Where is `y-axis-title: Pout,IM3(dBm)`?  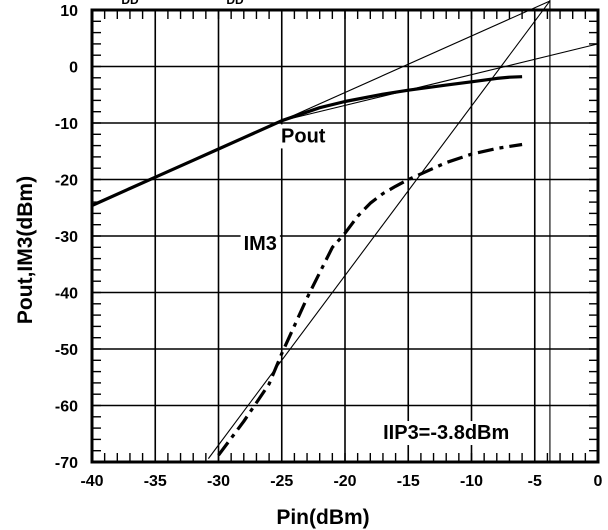
y-axis-title: Pout,IM3(dBm) is located at coordinates (25, 250).